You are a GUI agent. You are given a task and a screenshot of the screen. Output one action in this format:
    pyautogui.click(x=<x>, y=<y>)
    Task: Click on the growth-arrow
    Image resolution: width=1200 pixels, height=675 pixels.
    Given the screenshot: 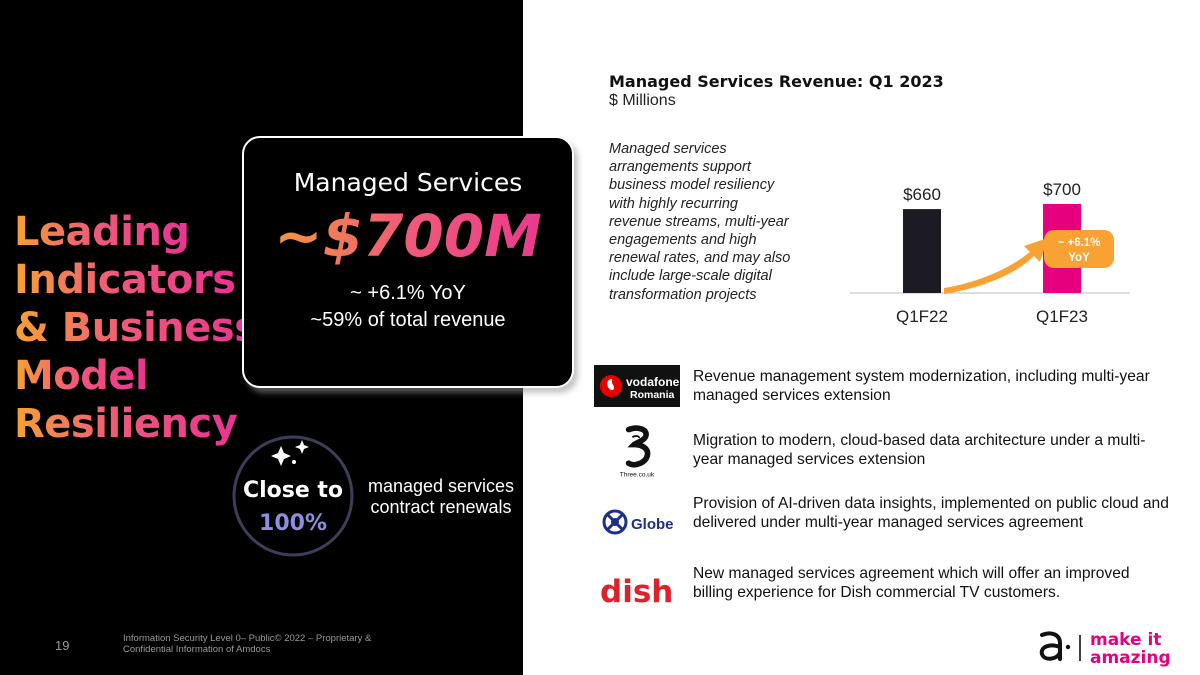 What is the action you would take?
    pyautogui.click(x=996, y=266)
    